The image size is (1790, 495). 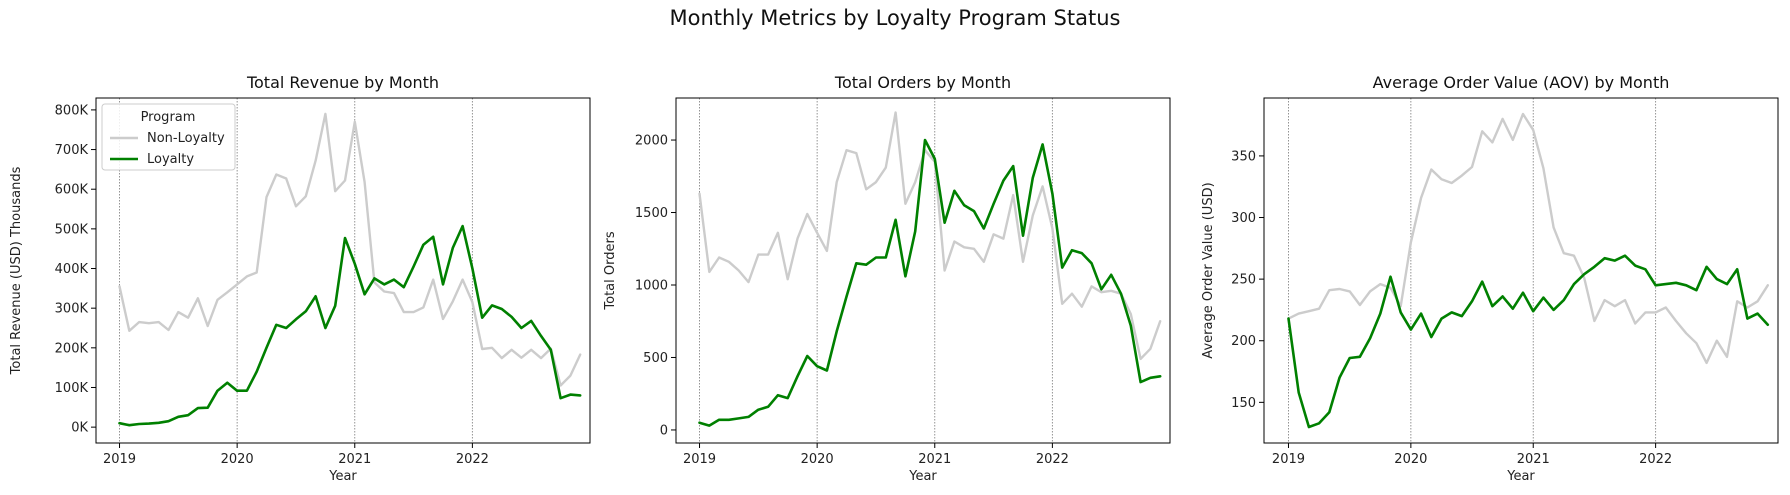 I want to click on legend: Program Non-Loyalty Loyalty, so click(x=168, y=137).